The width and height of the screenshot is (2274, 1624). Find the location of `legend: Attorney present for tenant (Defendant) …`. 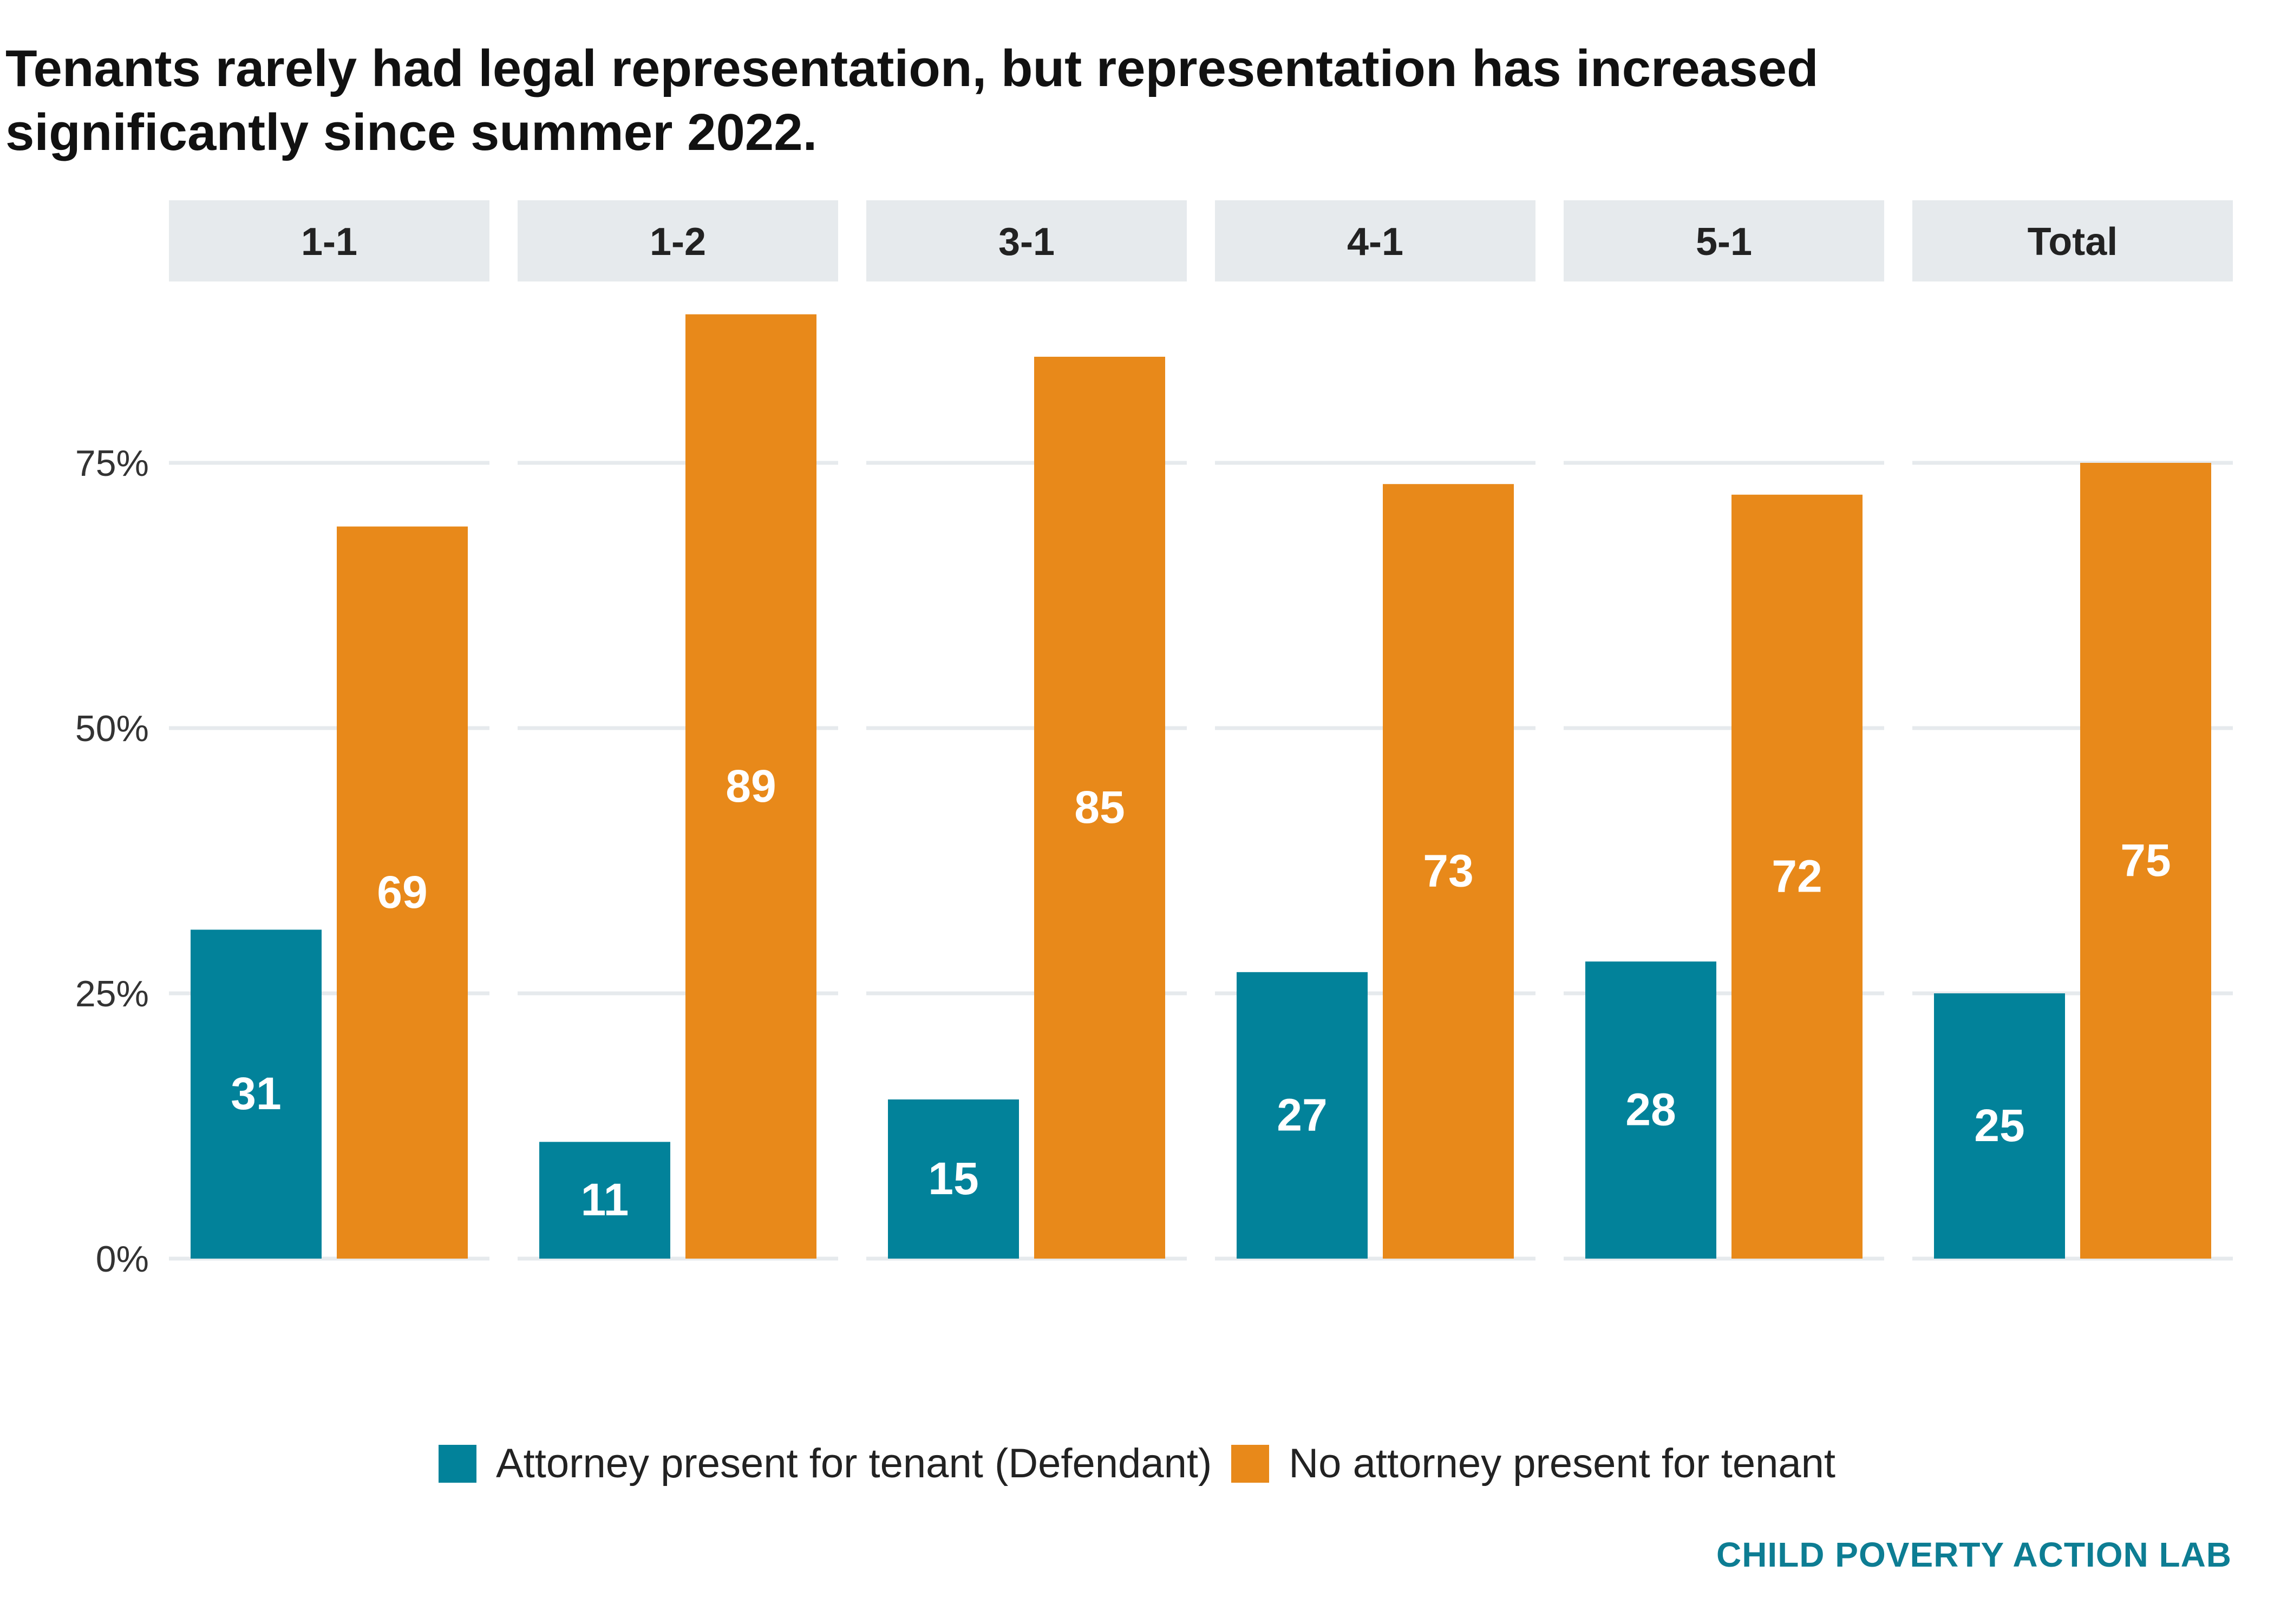

legend: Attorney present for tenant (Defendant) … is located at coordinates (1137, 1464).